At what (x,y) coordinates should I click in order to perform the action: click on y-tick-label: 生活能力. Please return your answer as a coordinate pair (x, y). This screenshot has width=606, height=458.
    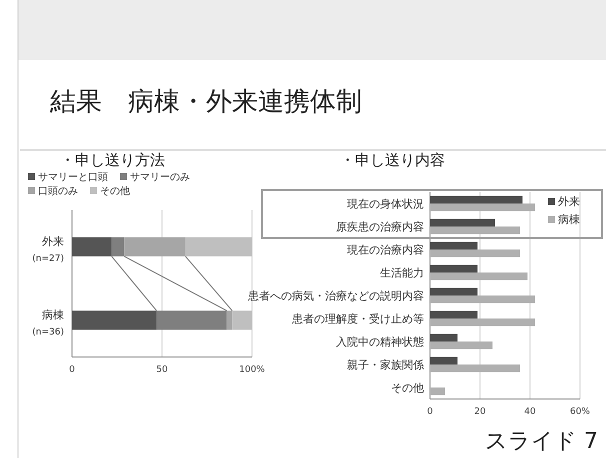
    Looking at the image, I should click on (402, 273).